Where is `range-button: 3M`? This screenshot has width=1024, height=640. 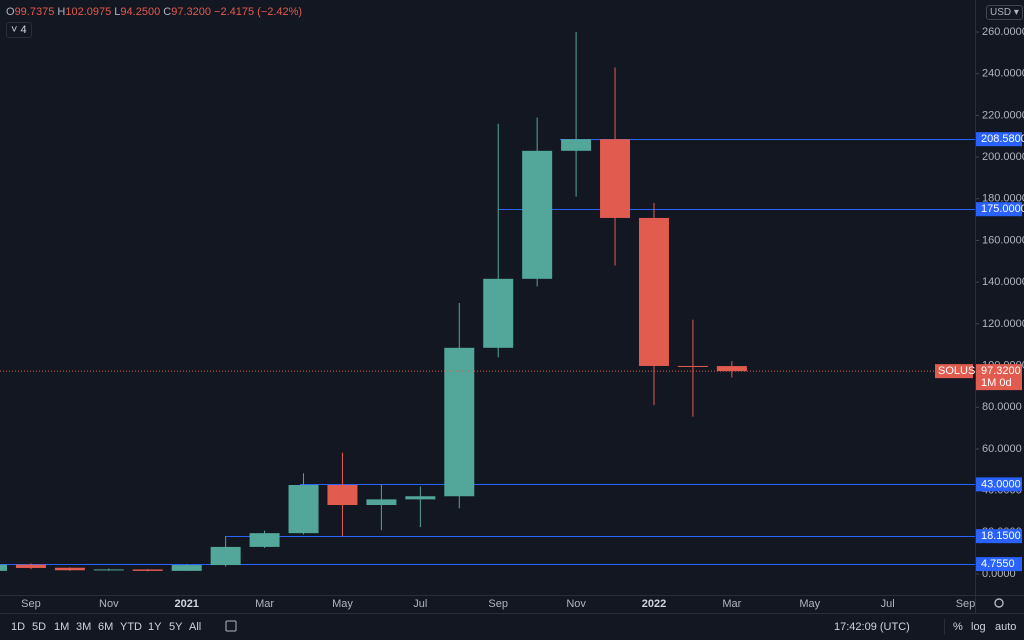
range-button: 3M is located at coordinates (84, 627).